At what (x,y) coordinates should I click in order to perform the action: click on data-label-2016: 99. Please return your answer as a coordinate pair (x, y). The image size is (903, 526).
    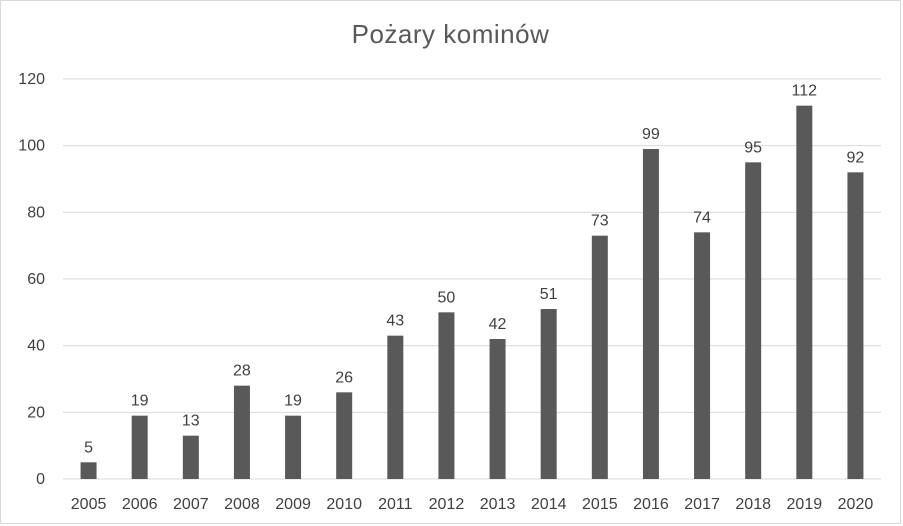
    Looking at the image, I should click on (651, 134).